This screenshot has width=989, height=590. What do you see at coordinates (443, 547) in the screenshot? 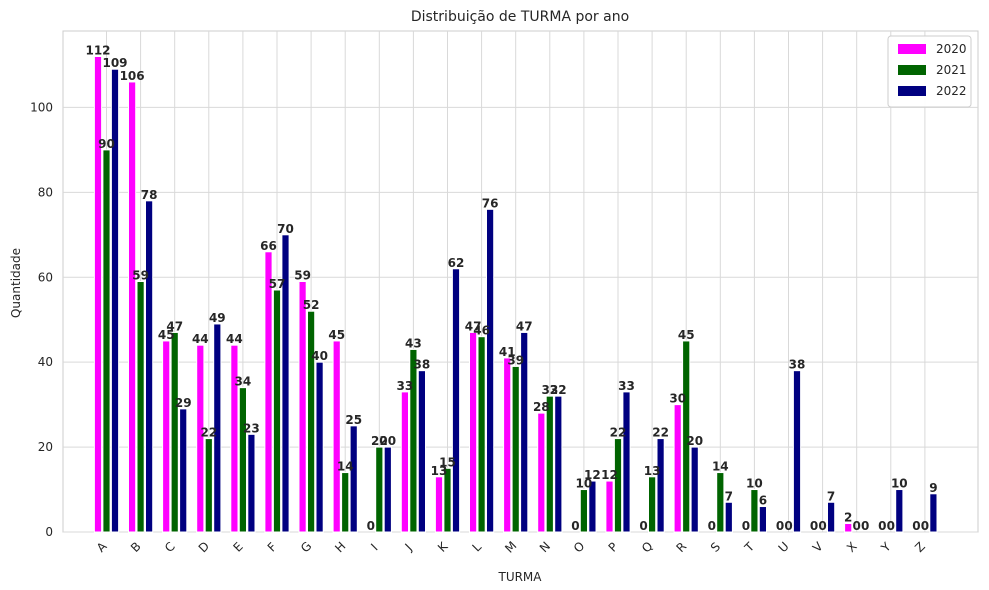
I see `x-tick-label: K` at bounding box center [443, 547].